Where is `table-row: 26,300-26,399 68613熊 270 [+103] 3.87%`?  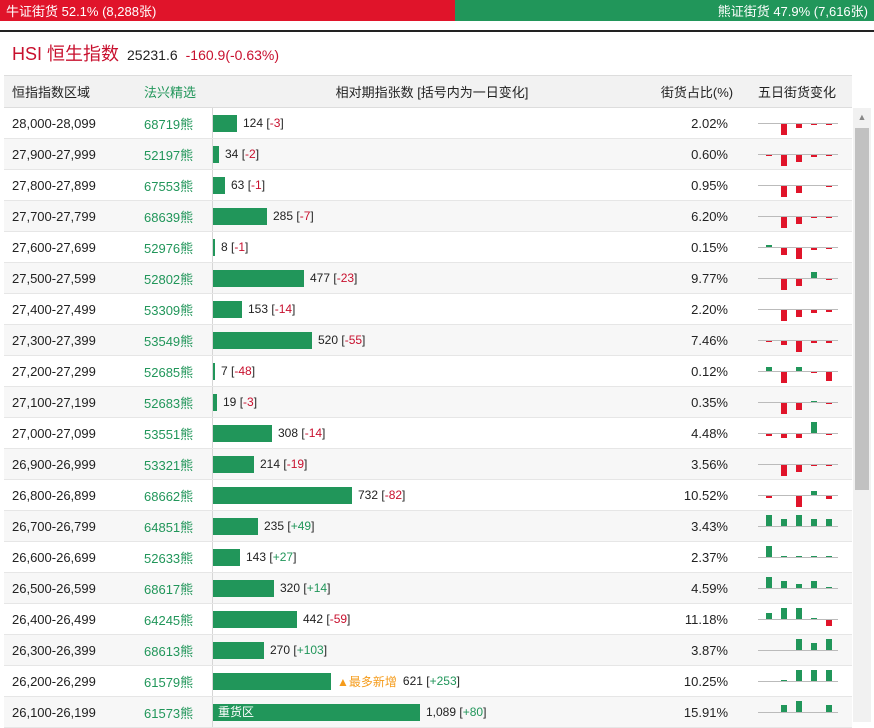 table-row: 26,300-26,399 68613熊 270 [+103] 3.87% is located at coordinates (428, 650).